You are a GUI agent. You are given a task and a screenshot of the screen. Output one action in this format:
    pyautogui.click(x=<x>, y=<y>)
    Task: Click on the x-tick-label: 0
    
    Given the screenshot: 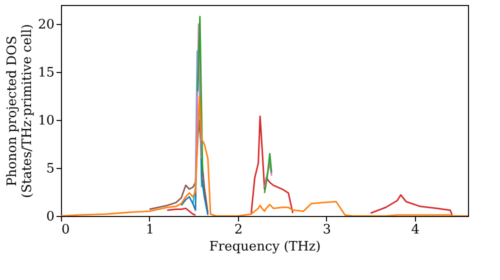 What is the action you would take?
    pyautogui.click(x=66, y=230)
    